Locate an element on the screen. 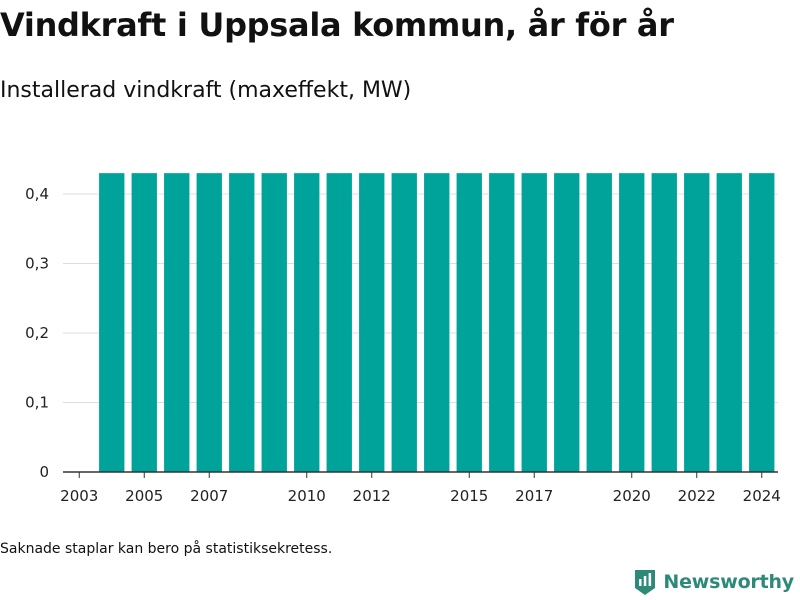  newsworthy-logo-icon is located at coordinates (645, 582).